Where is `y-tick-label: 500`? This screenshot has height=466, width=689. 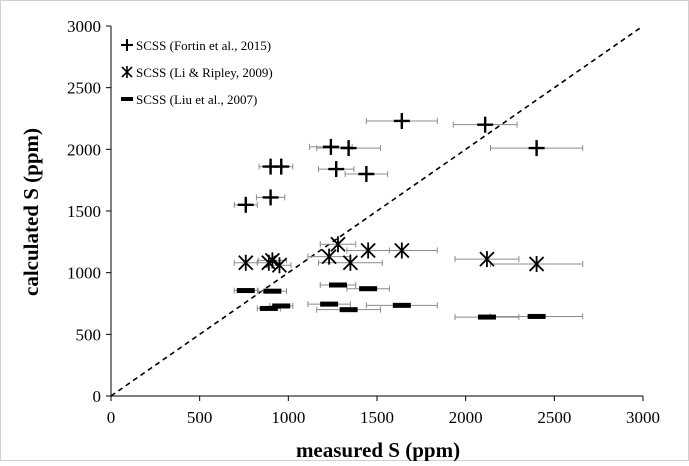 y-tick-label: 500 is located at coordinates (89, 334).